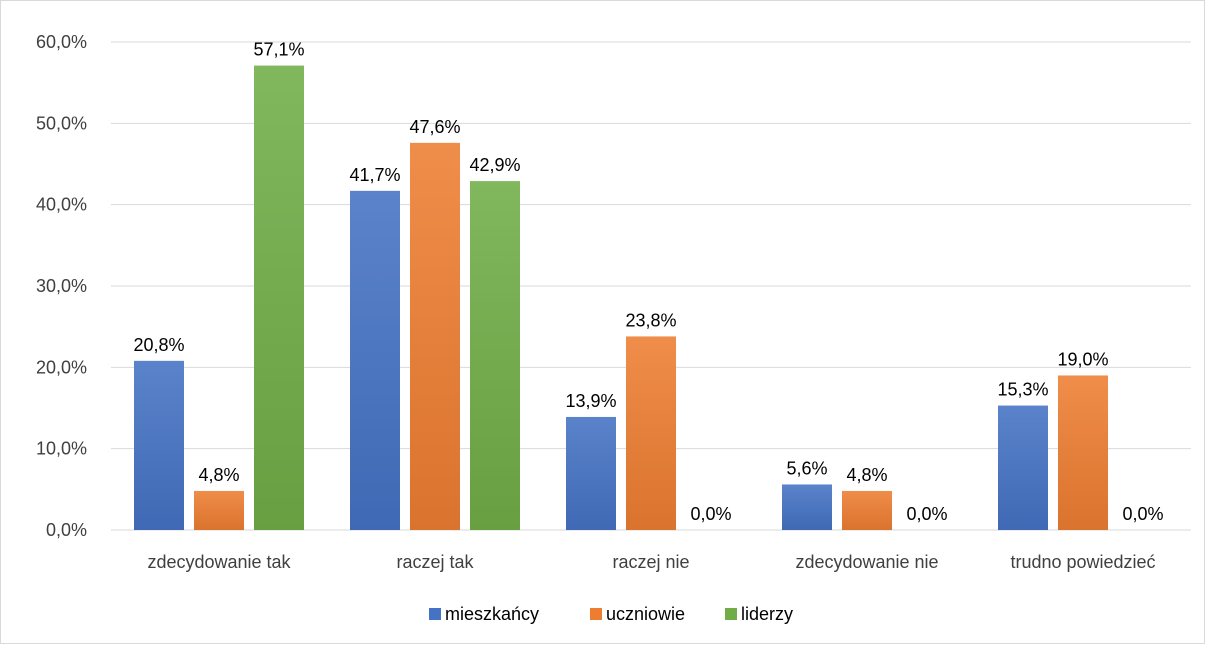 Image resolution: width=1205 pixels, height=648 pixels. I want to click on y-axis-ticks: 0,0% 10,0% 20,0% 30,0% 40,0% 50,0% 60,0%, so click(61, 286).